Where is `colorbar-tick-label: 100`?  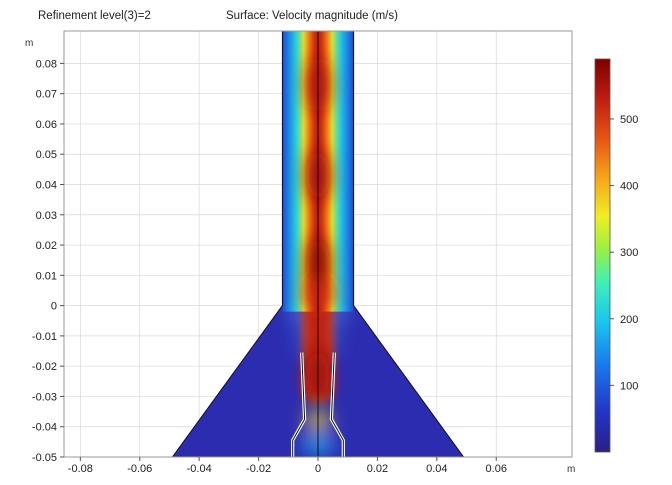 colorbar-tick-label: 100 is located at coordinates (629, 386).